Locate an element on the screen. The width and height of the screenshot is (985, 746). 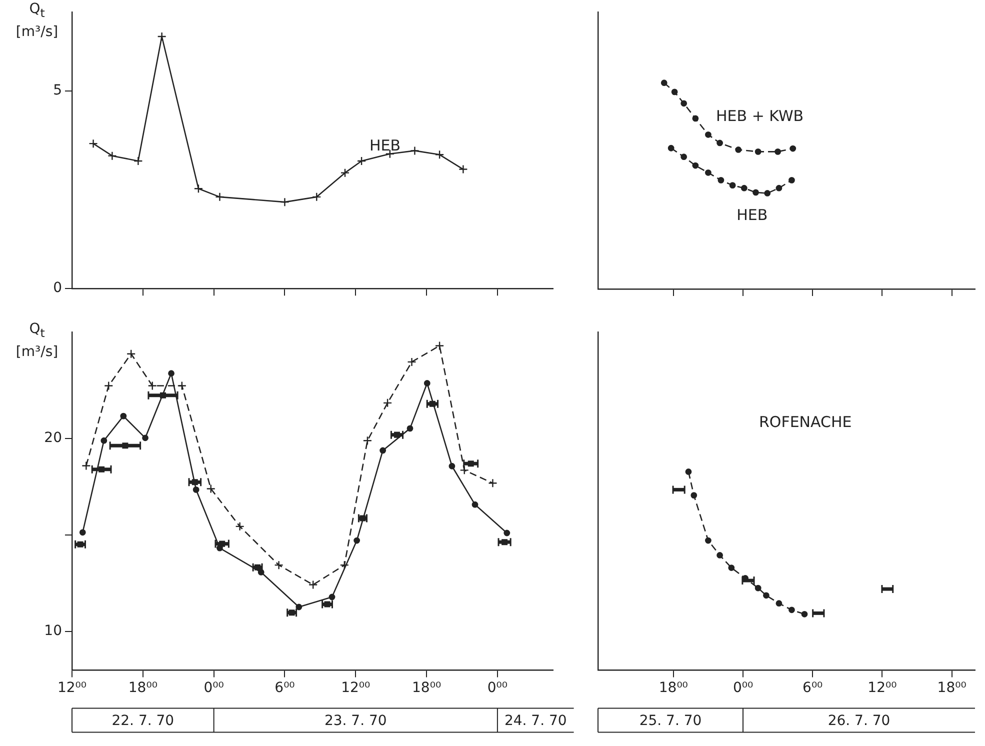
text: 23. 7. 70 is located at coordinates (355, 720).